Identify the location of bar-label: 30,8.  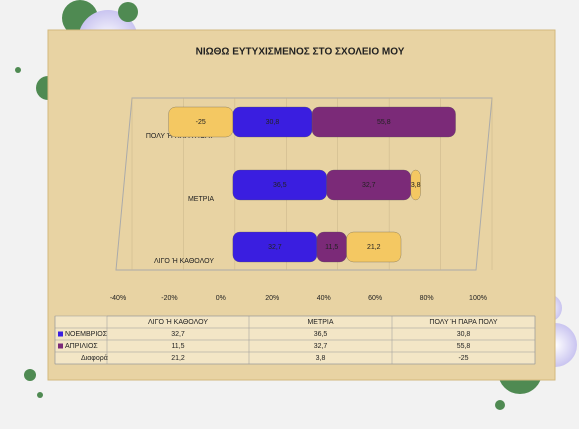
(273, 122).